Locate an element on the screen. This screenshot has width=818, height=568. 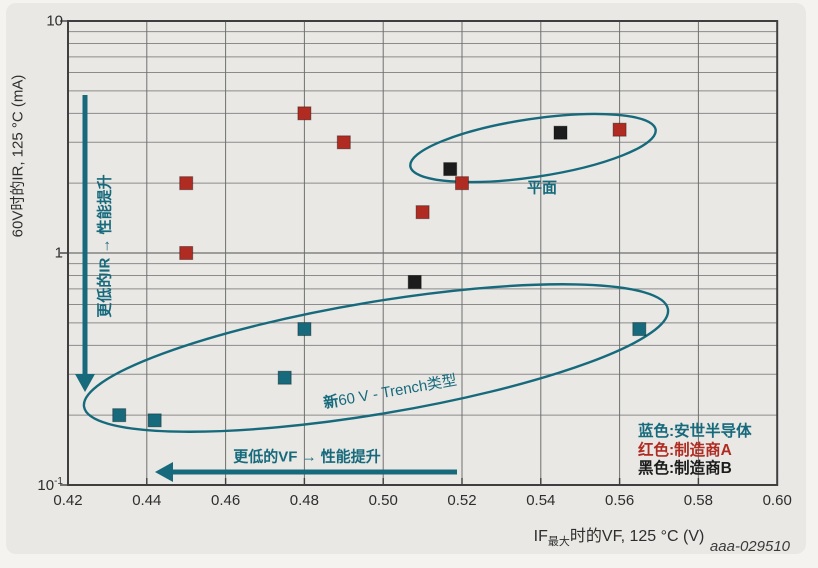
lower-ir-arrow-head is located at coordinates (85, 383).